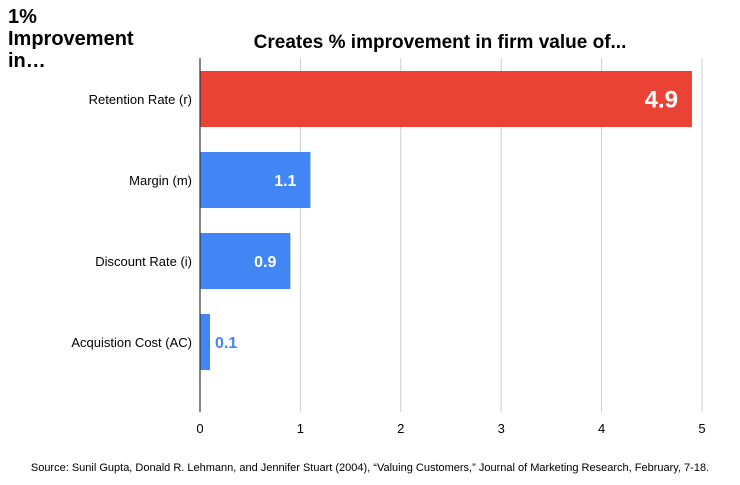 This screenshot has width=740, height=485. I want to click on x-tick-label: 1, so click(300, 428).